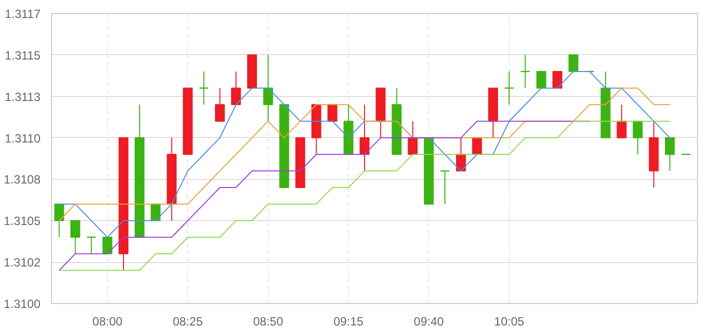  Describe the element at coordinates (188, 321) in the screenshot. I see `x-tick-label: 08:25` at that location.